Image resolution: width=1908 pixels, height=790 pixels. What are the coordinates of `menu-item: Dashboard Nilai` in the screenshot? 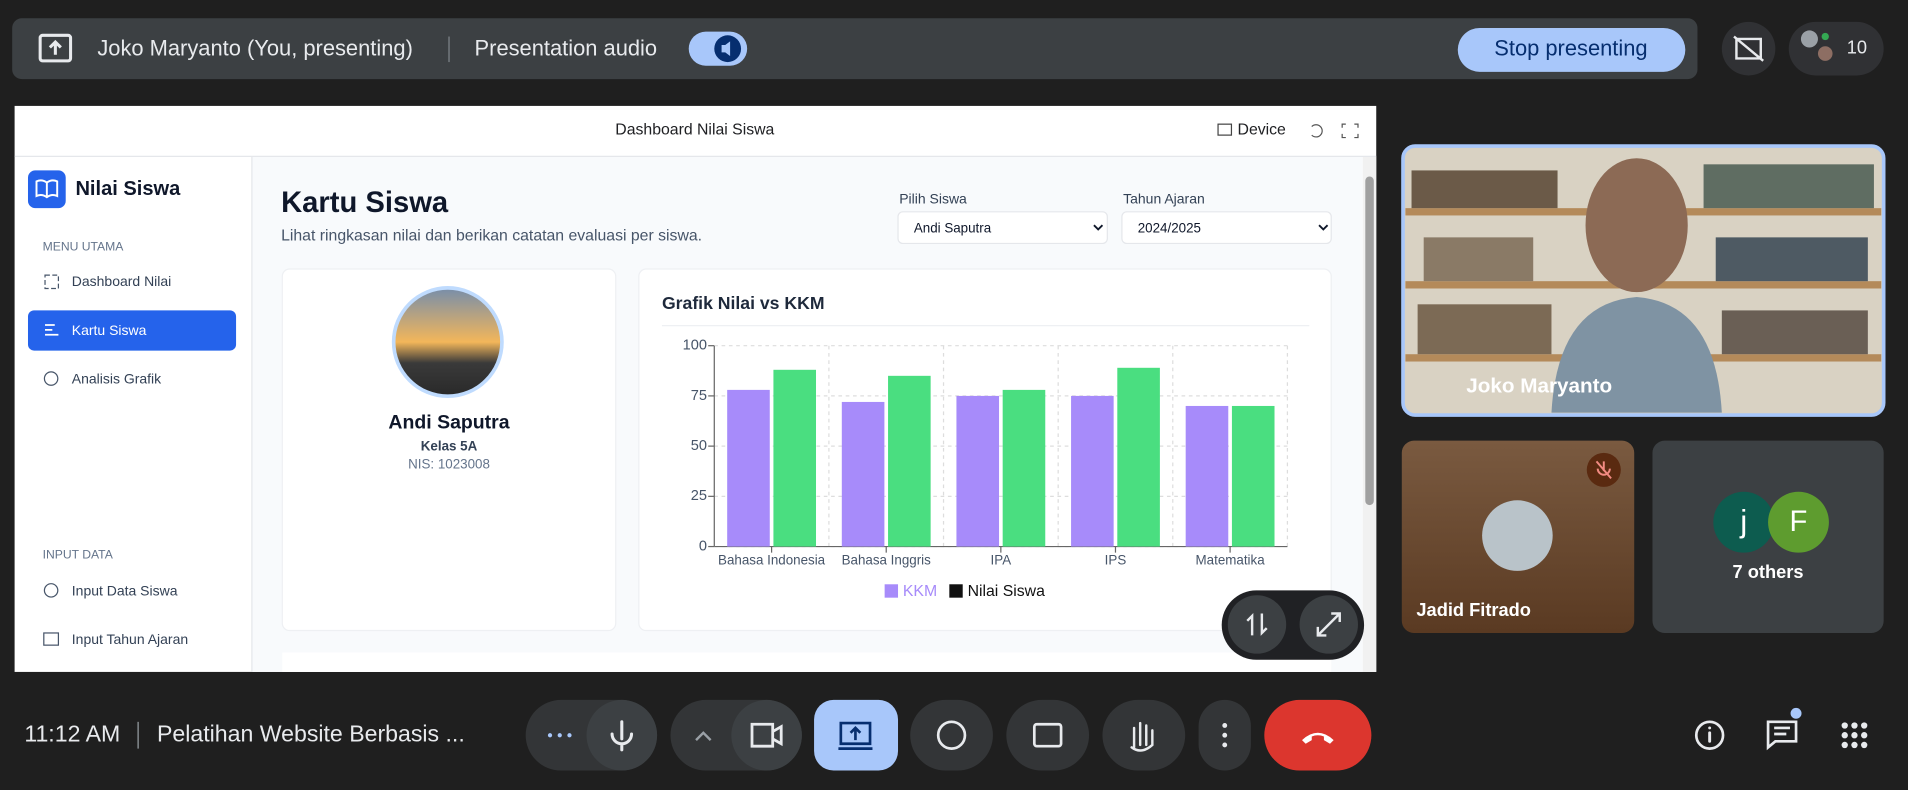 It's located at (121, 281).